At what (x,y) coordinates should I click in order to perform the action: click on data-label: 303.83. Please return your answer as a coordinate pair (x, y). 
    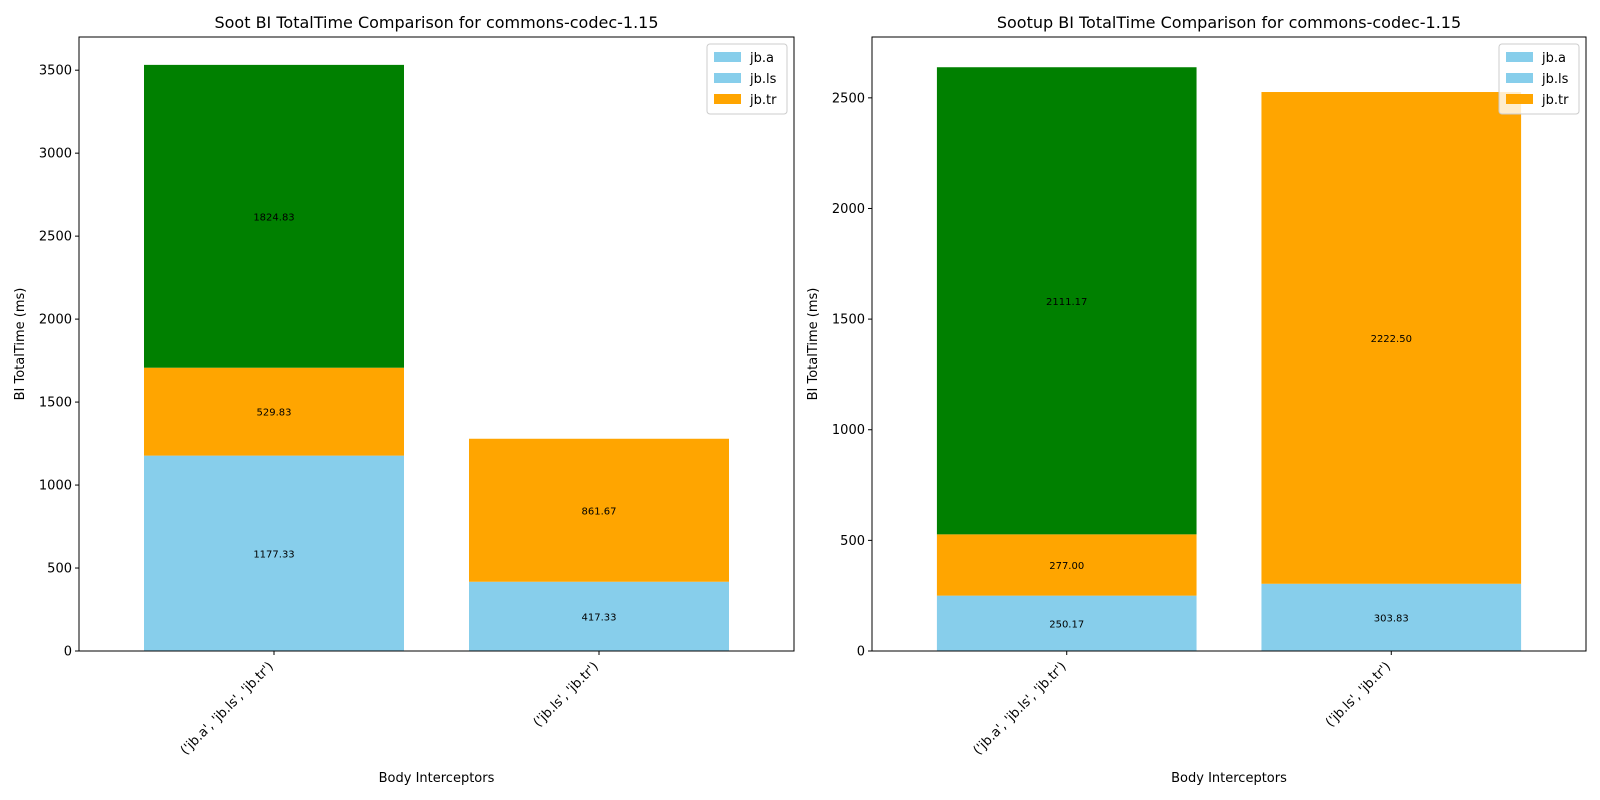
    Looking at the image, I should click on (1391, 618).